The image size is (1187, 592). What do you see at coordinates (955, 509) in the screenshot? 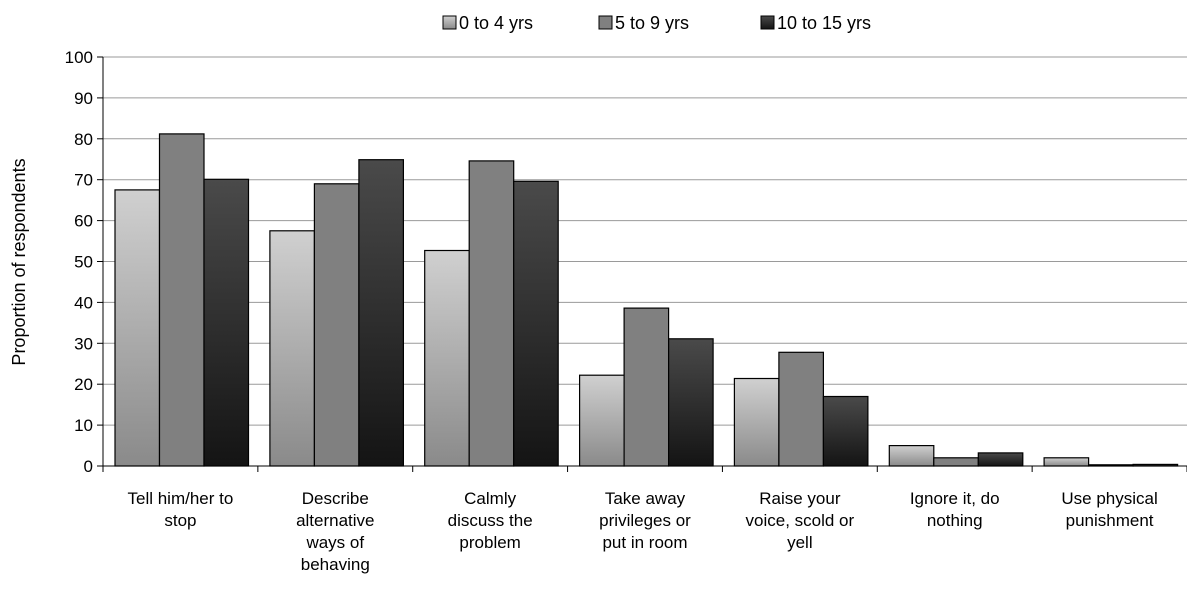
I see `x-category-label: Ignore it, do nothing` at bounding box center [955, 509].